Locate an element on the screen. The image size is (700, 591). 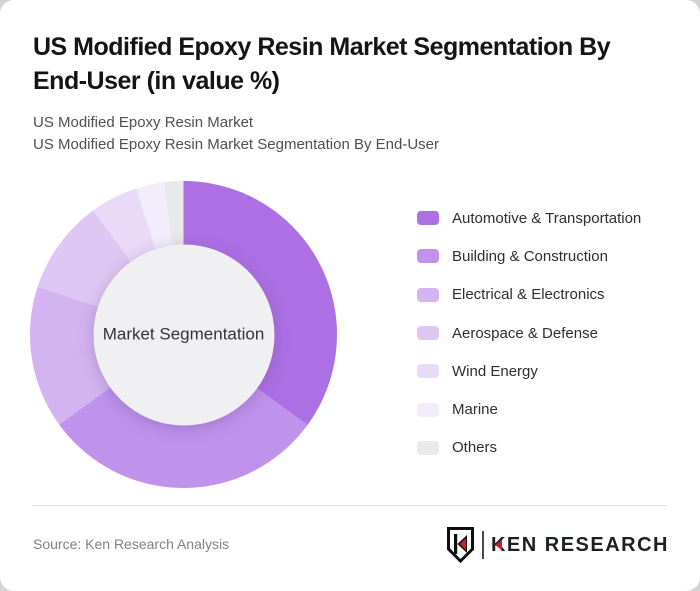
legend-label: Building & Construction is located at coordinates (530, 256).